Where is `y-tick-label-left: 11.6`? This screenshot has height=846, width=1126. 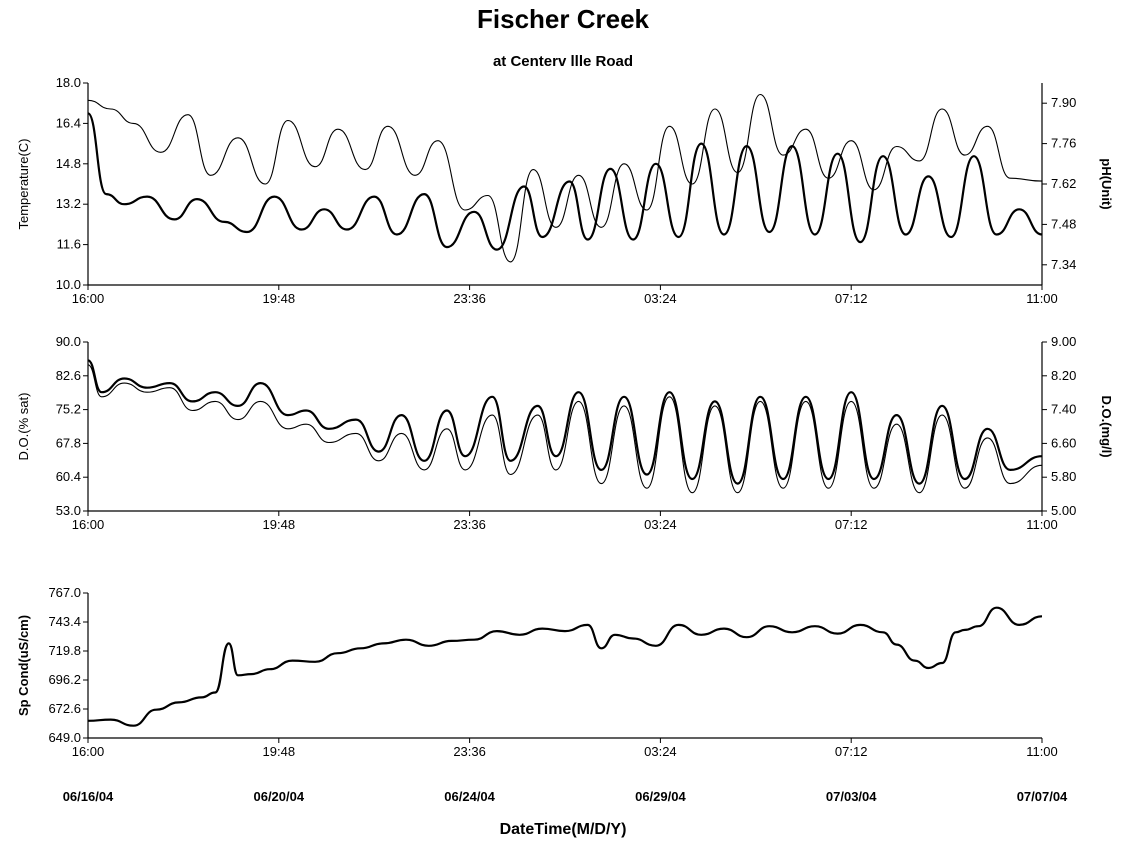 y-tick-label-left: 11.6 is located at coordinates (69, 244).